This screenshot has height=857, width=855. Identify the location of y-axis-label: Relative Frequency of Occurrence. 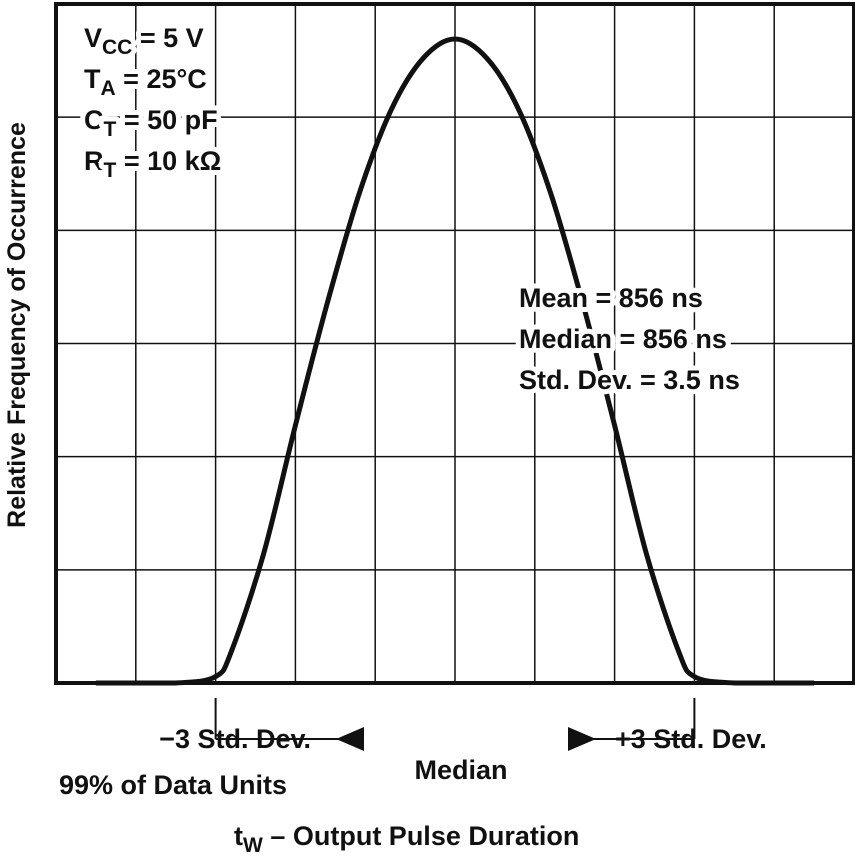
(17, 325).